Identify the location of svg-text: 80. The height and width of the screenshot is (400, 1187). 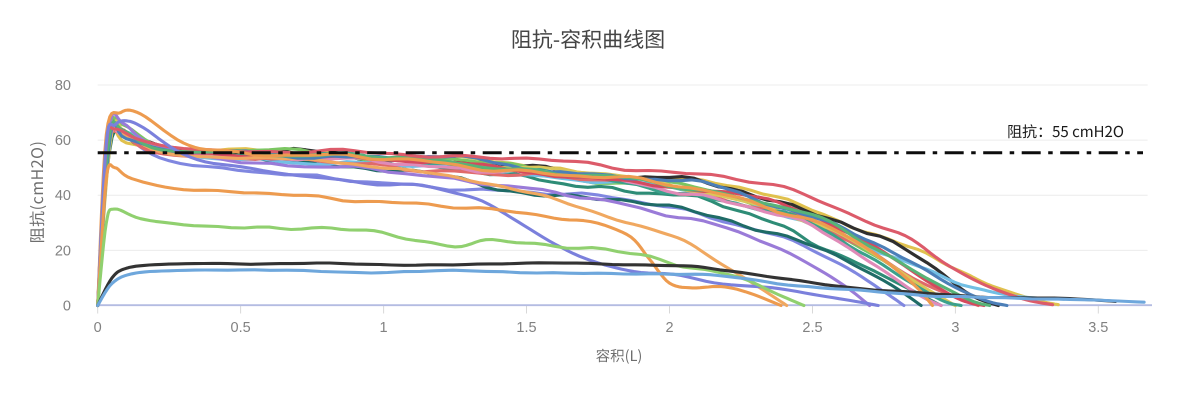
(63, 86).